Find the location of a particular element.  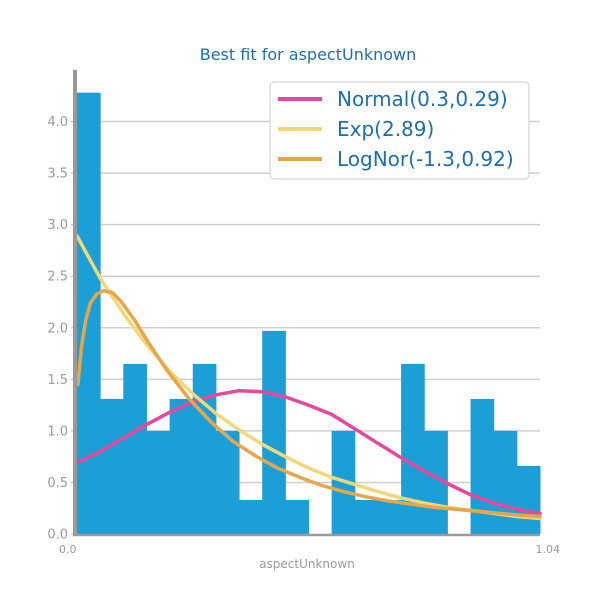

y-tick-label: 0.5 is located at coordinates (57, 483).